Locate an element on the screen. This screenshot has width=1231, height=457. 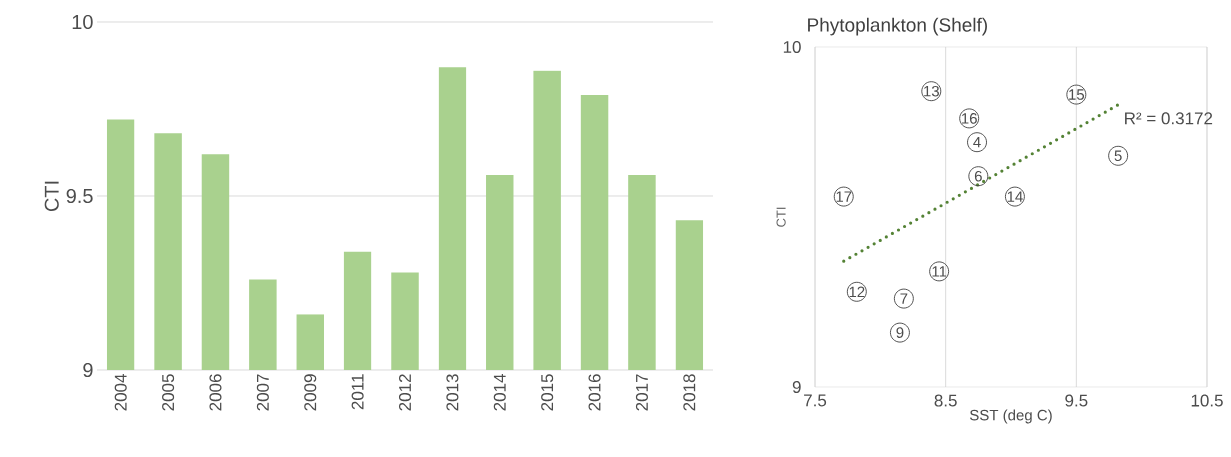
annotation: 6 is located at coordinates (978, 176).